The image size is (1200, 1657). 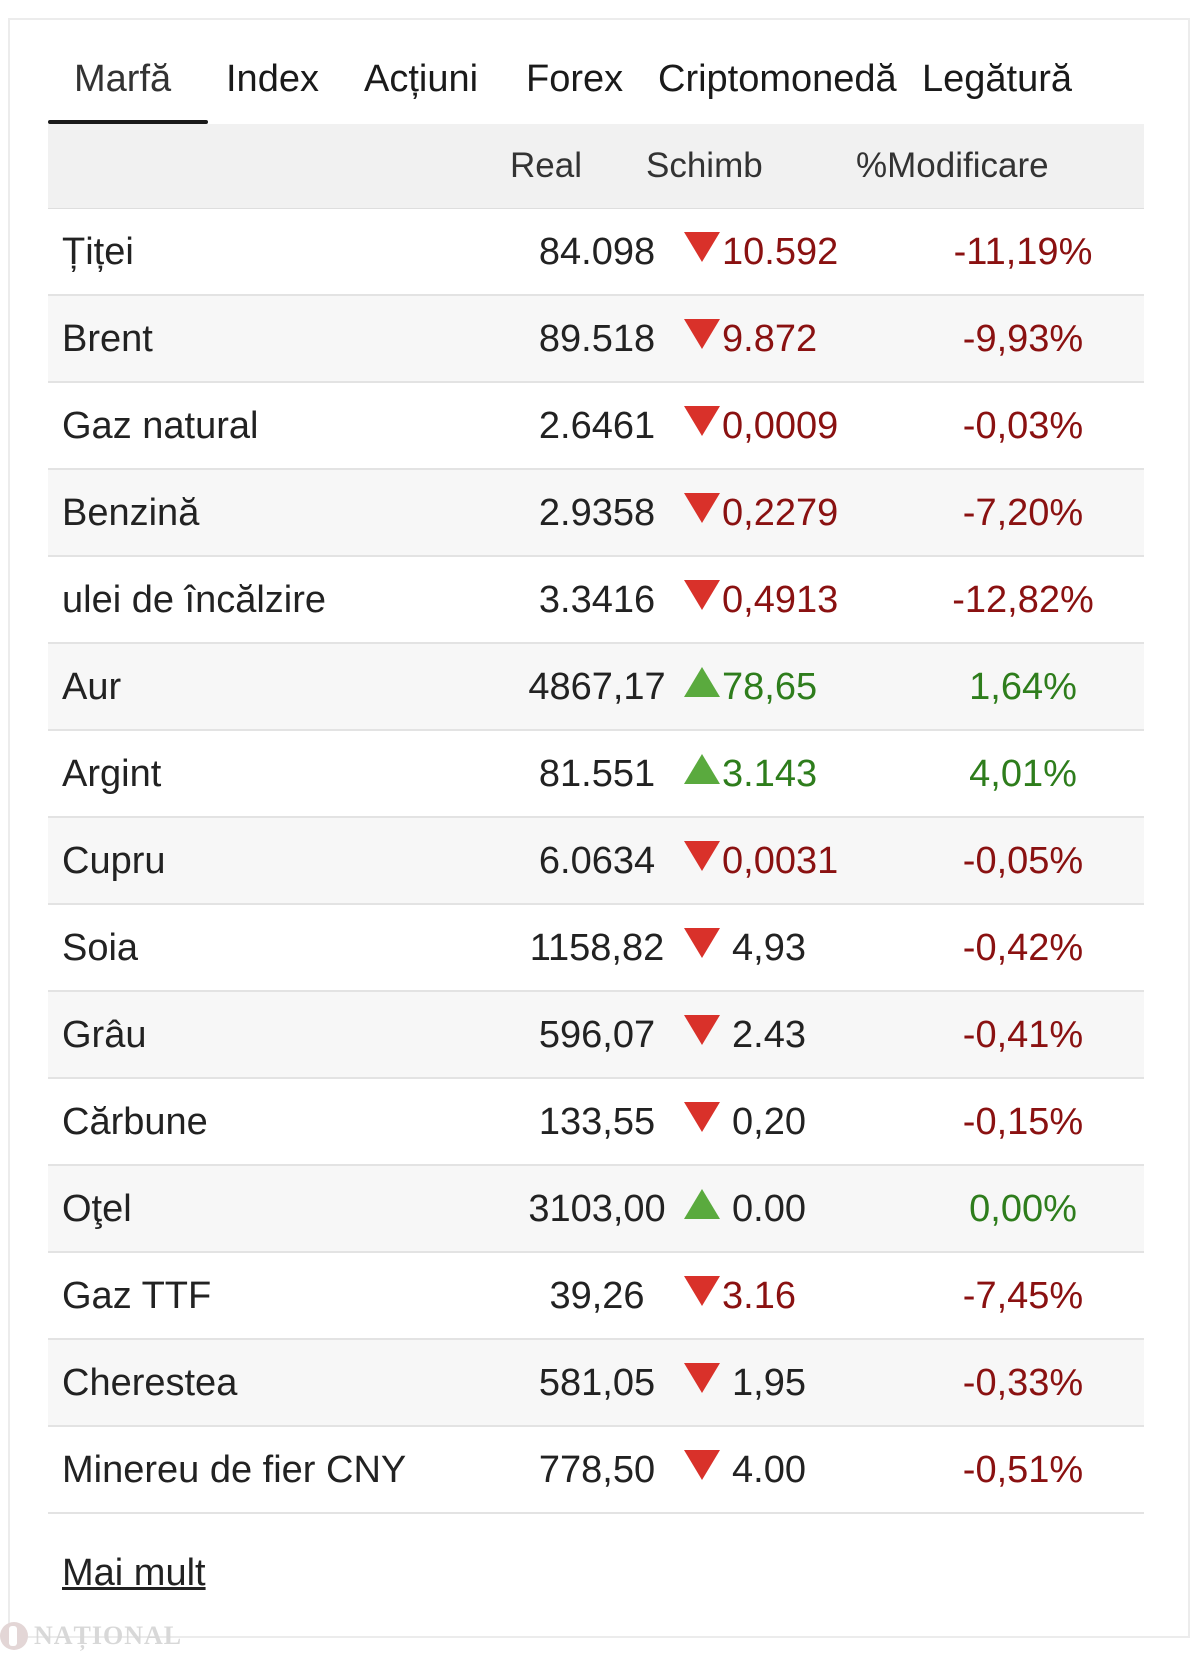 What do you see at coordinates (596, 166) in the screenshot?
I see `table-header: Real Schimb %Modificare` at bounding box center [596, 166].